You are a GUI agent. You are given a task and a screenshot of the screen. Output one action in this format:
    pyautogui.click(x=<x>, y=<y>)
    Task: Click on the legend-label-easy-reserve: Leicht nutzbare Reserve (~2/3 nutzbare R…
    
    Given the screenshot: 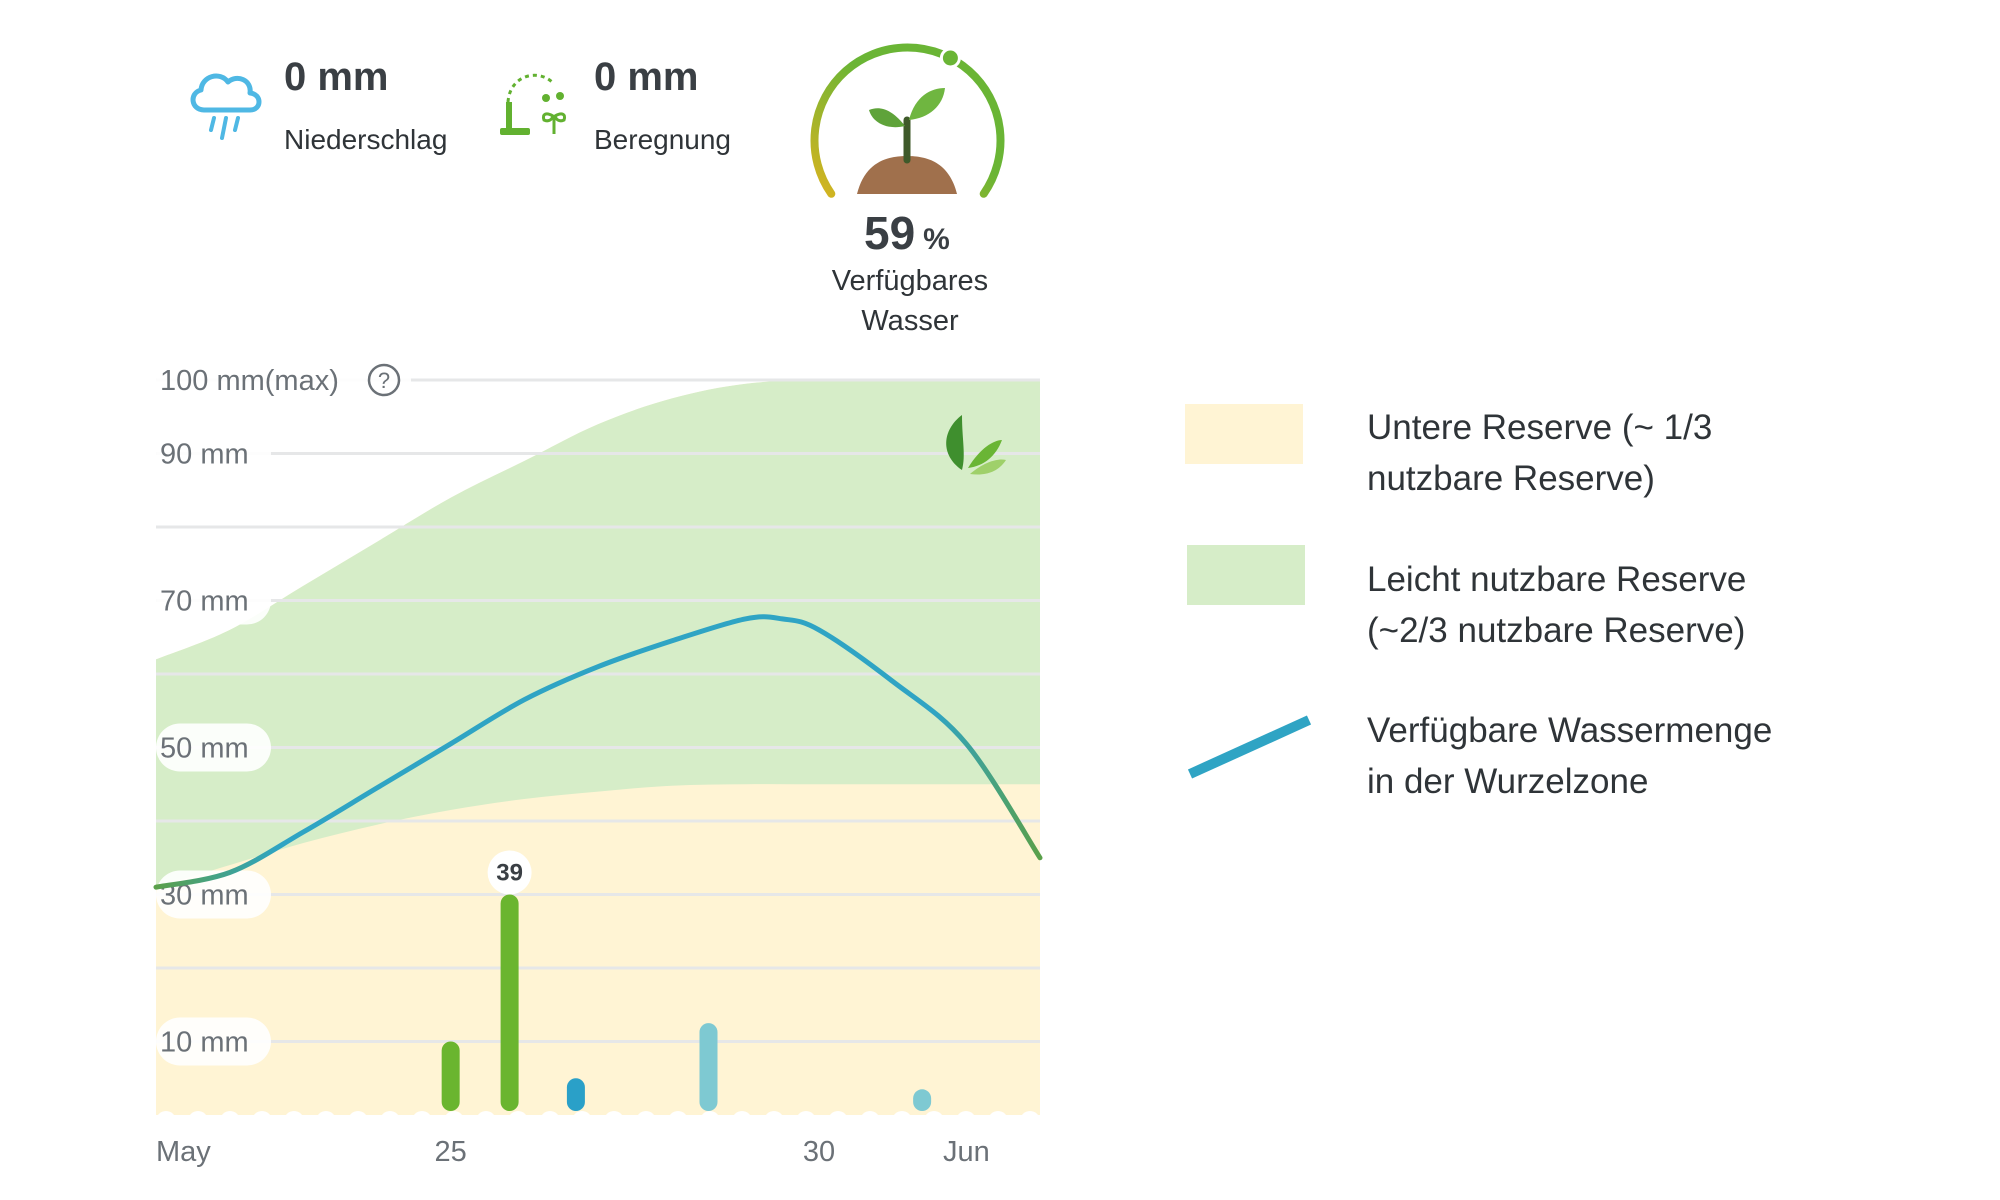 What is the action you would take?
    pyautogui.click(x=1557, y=605)
    